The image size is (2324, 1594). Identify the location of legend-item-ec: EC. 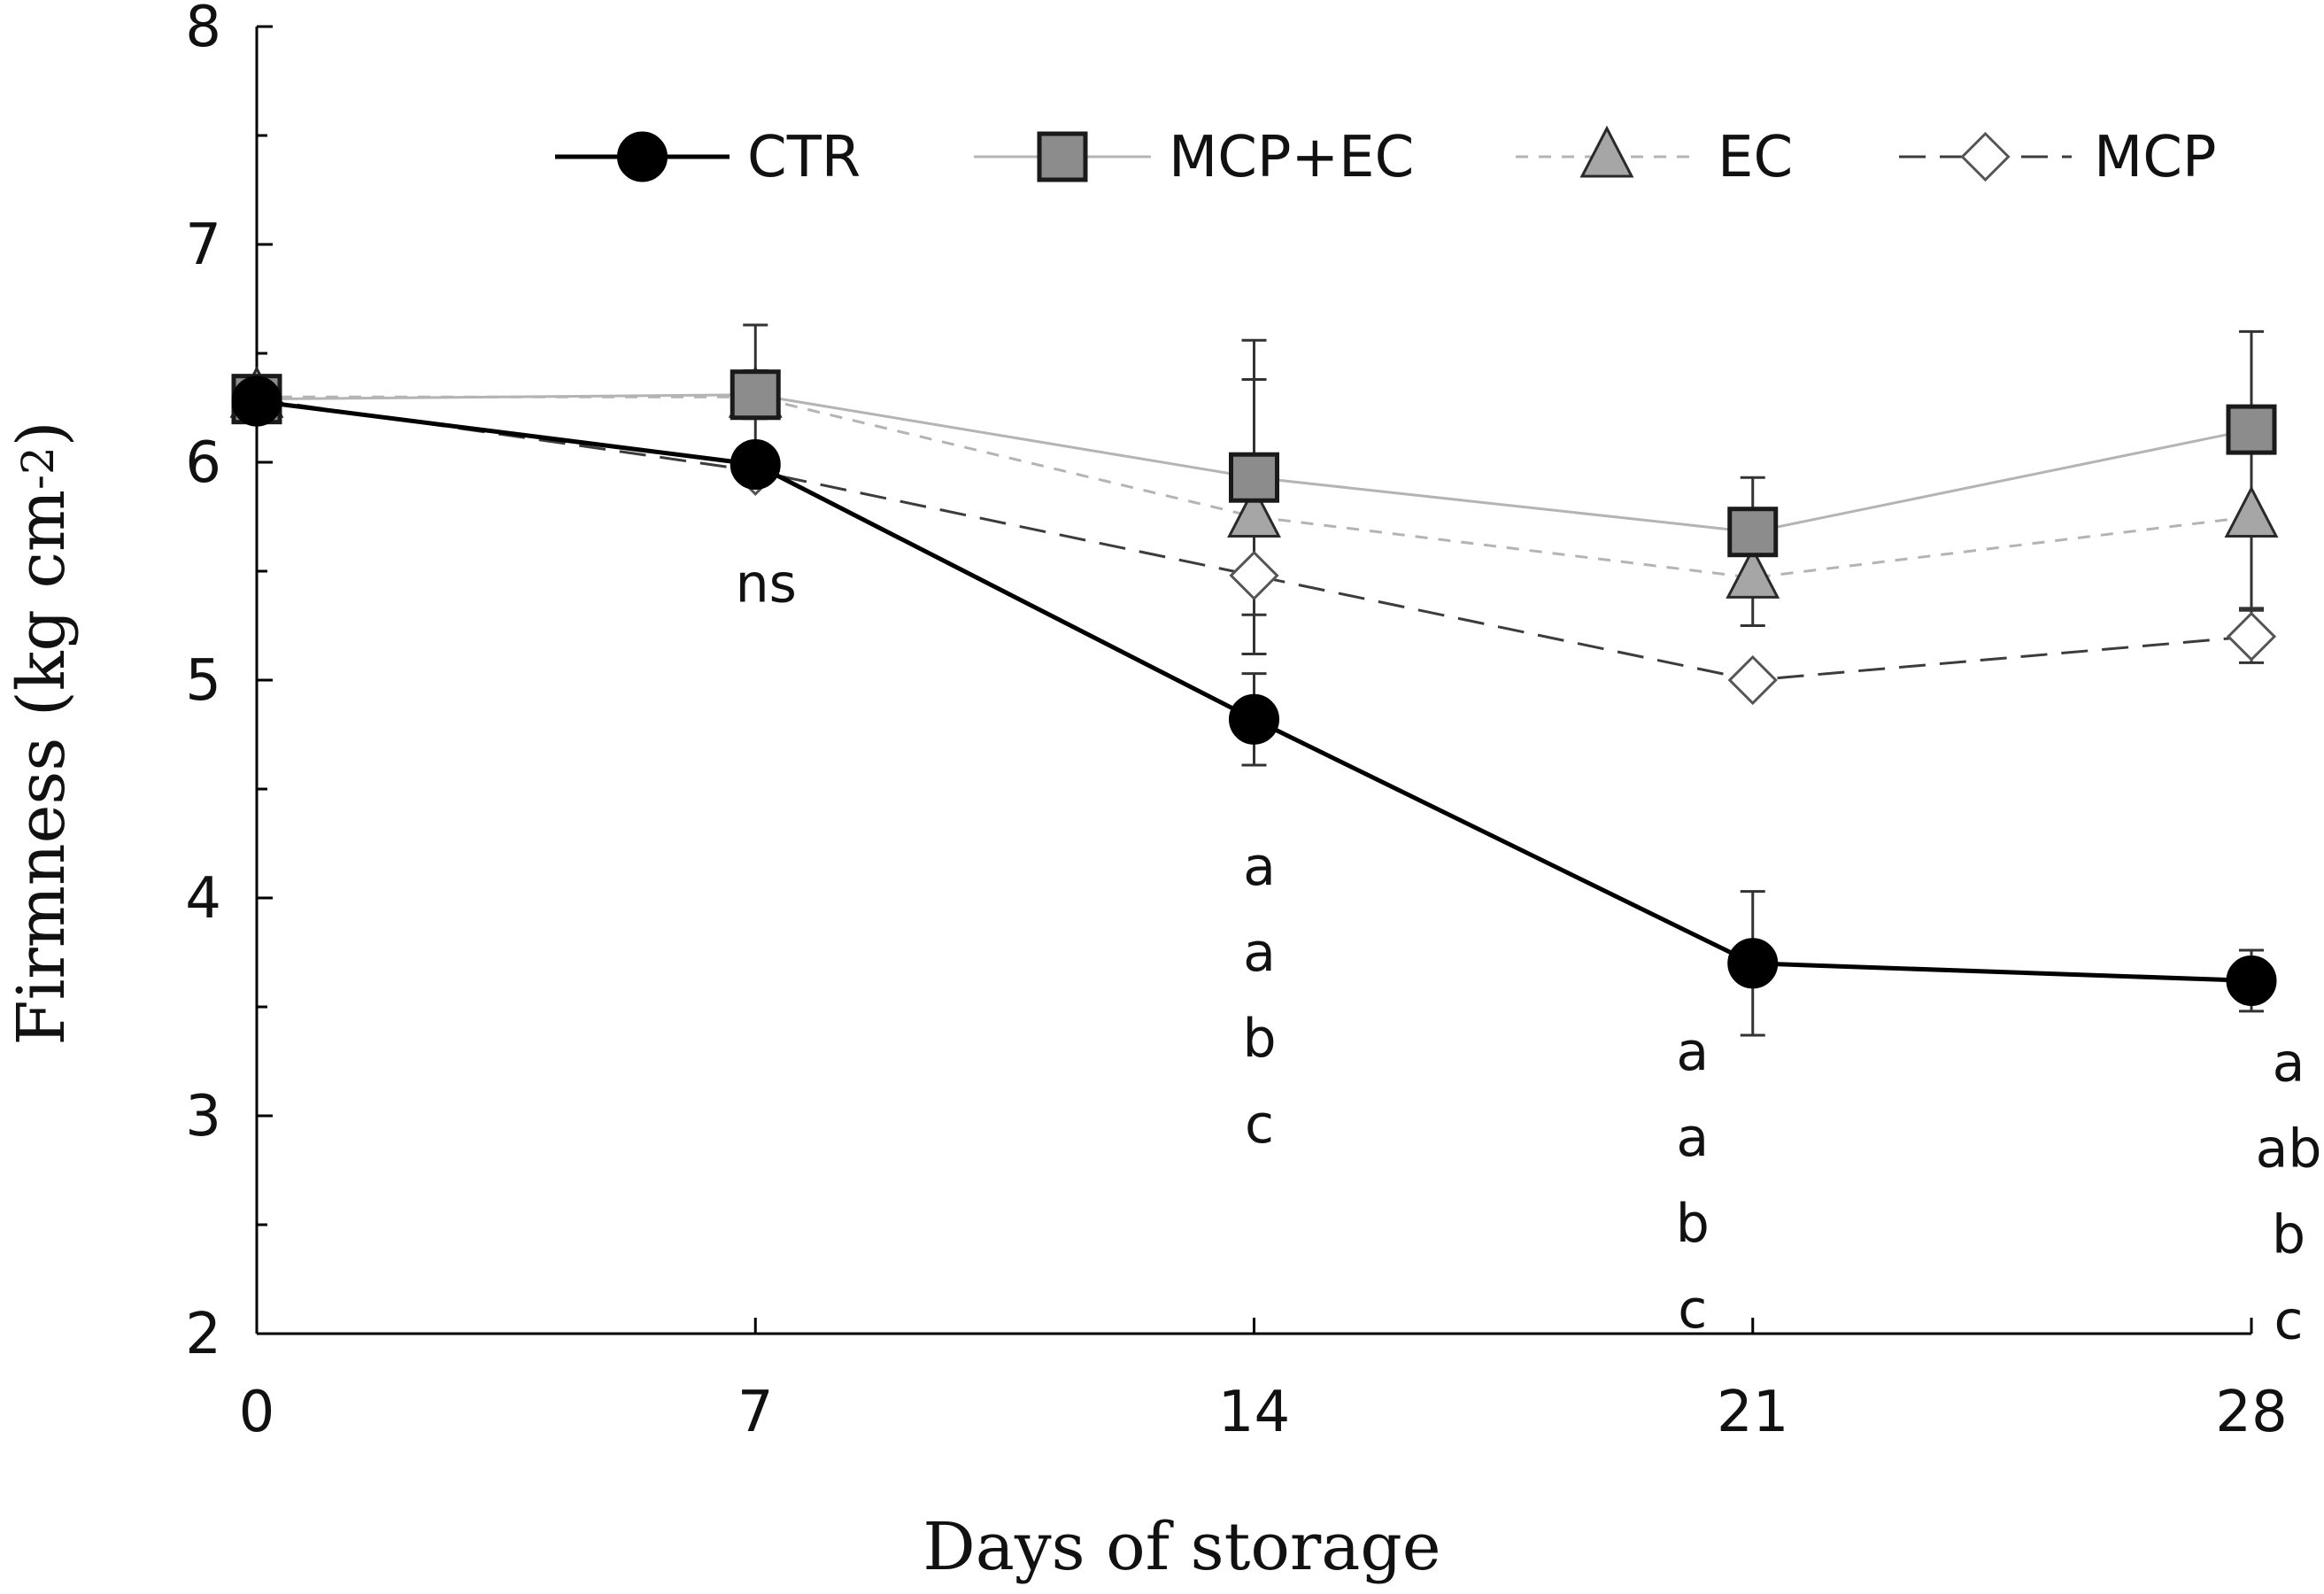
(1654, 157).